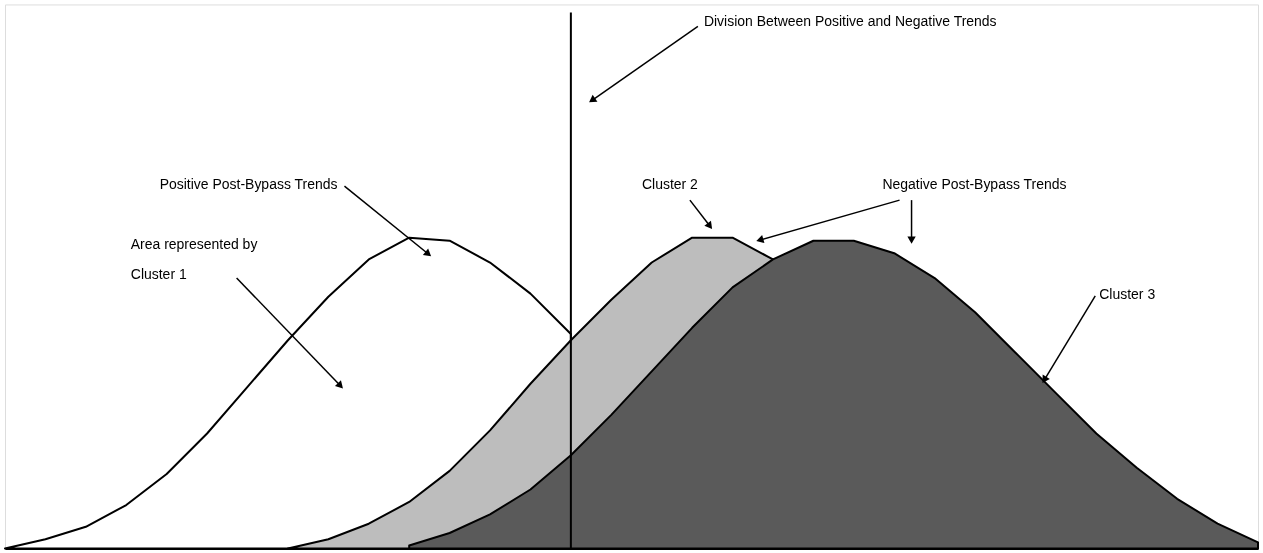 The image size is (1263, 553). What do you see at coordinates (850, 21) in the screenshot?
I see `text: Division Between Positive and Negative Trends` at bounding box center [850, 21].